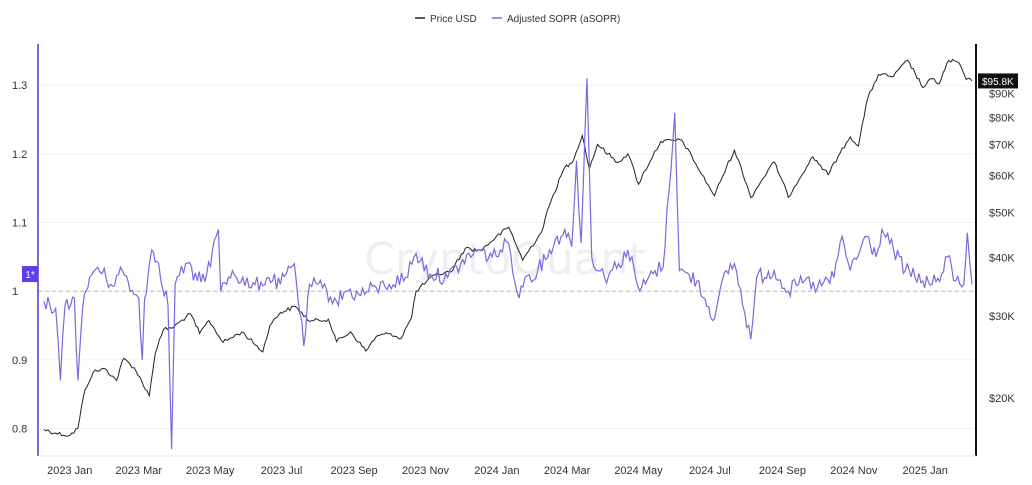 This screenshot has height=485, width=1032. I want to click on legend-price-label: Price USD, so click(453, 19).